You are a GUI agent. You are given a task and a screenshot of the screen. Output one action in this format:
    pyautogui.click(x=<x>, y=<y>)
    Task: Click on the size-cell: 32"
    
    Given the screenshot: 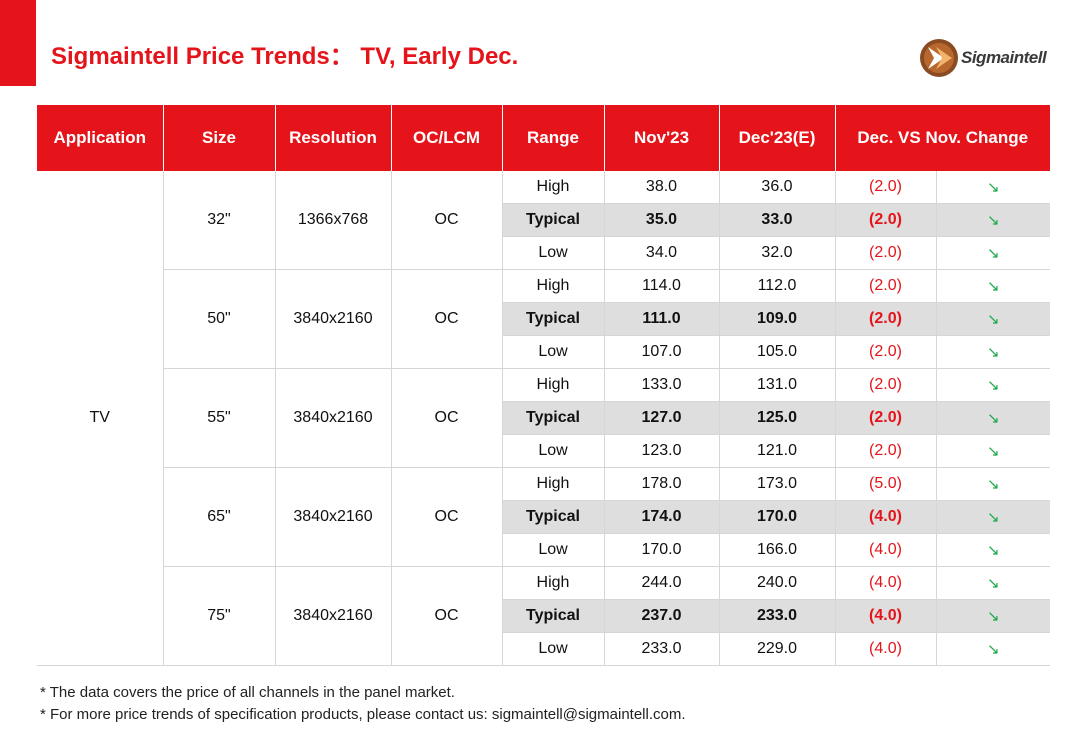 What is the action you would take?
    pyautogui.click(x=218, y=220)
    